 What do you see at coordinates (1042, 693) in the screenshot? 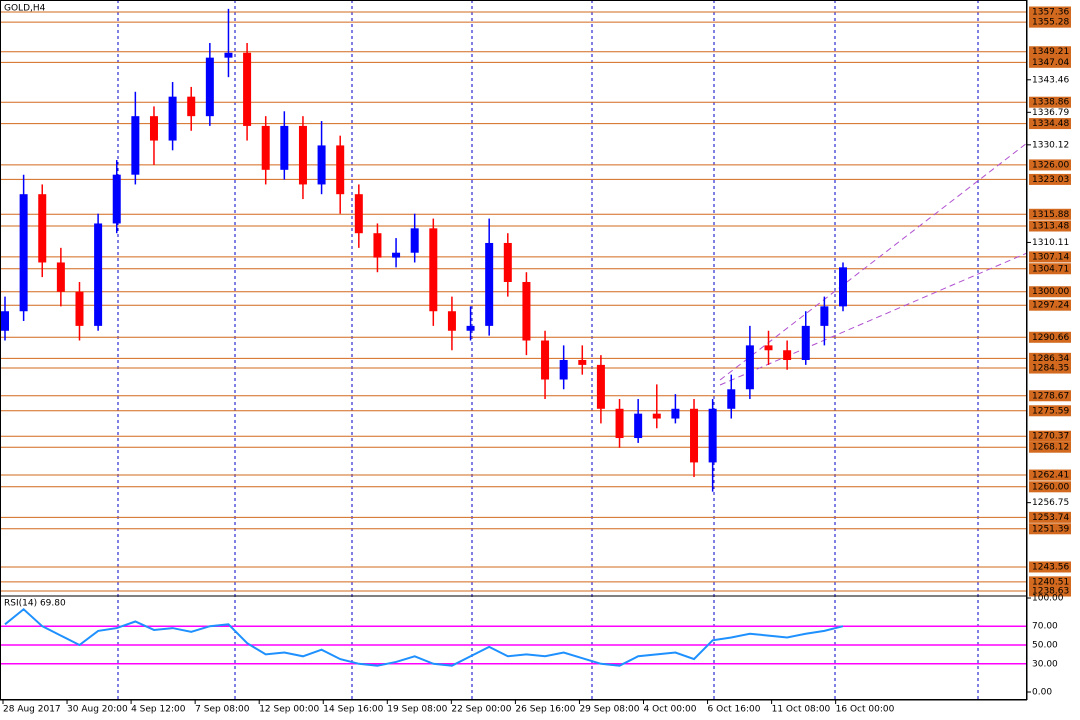
I see `rsi-tick-label: 0.00` at bounding box center [1042, 693].